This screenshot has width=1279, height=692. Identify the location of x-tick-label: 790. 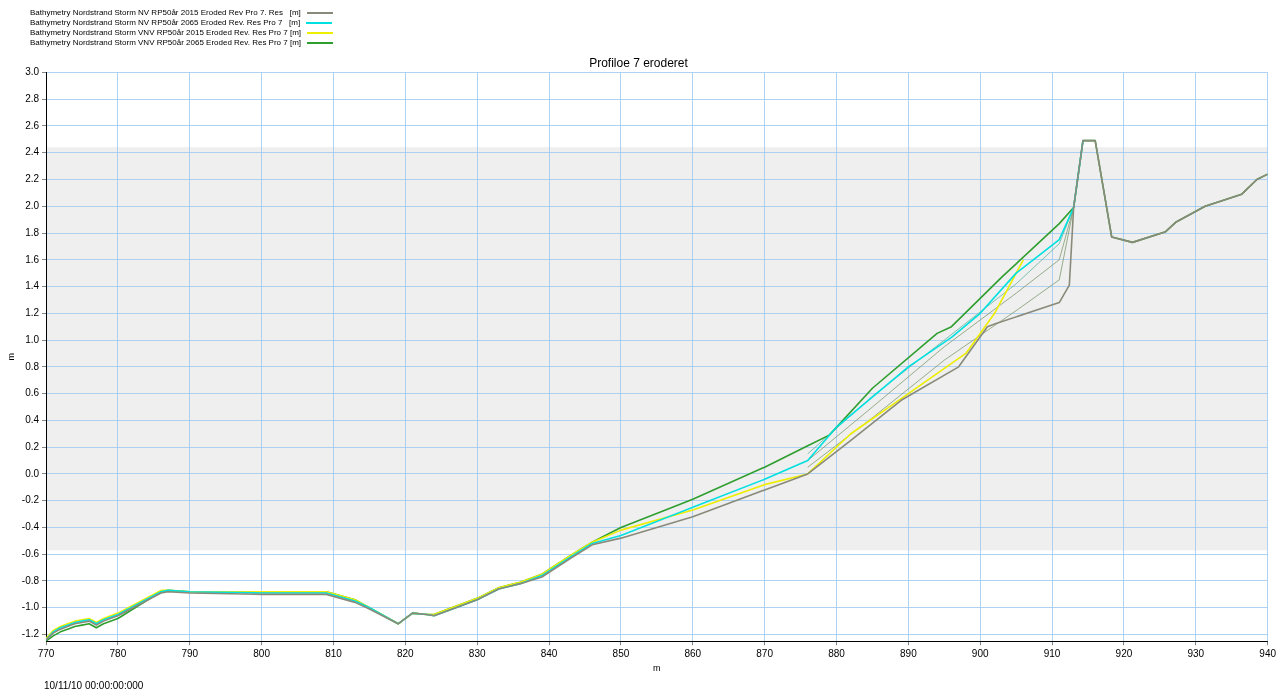
(190, 653).